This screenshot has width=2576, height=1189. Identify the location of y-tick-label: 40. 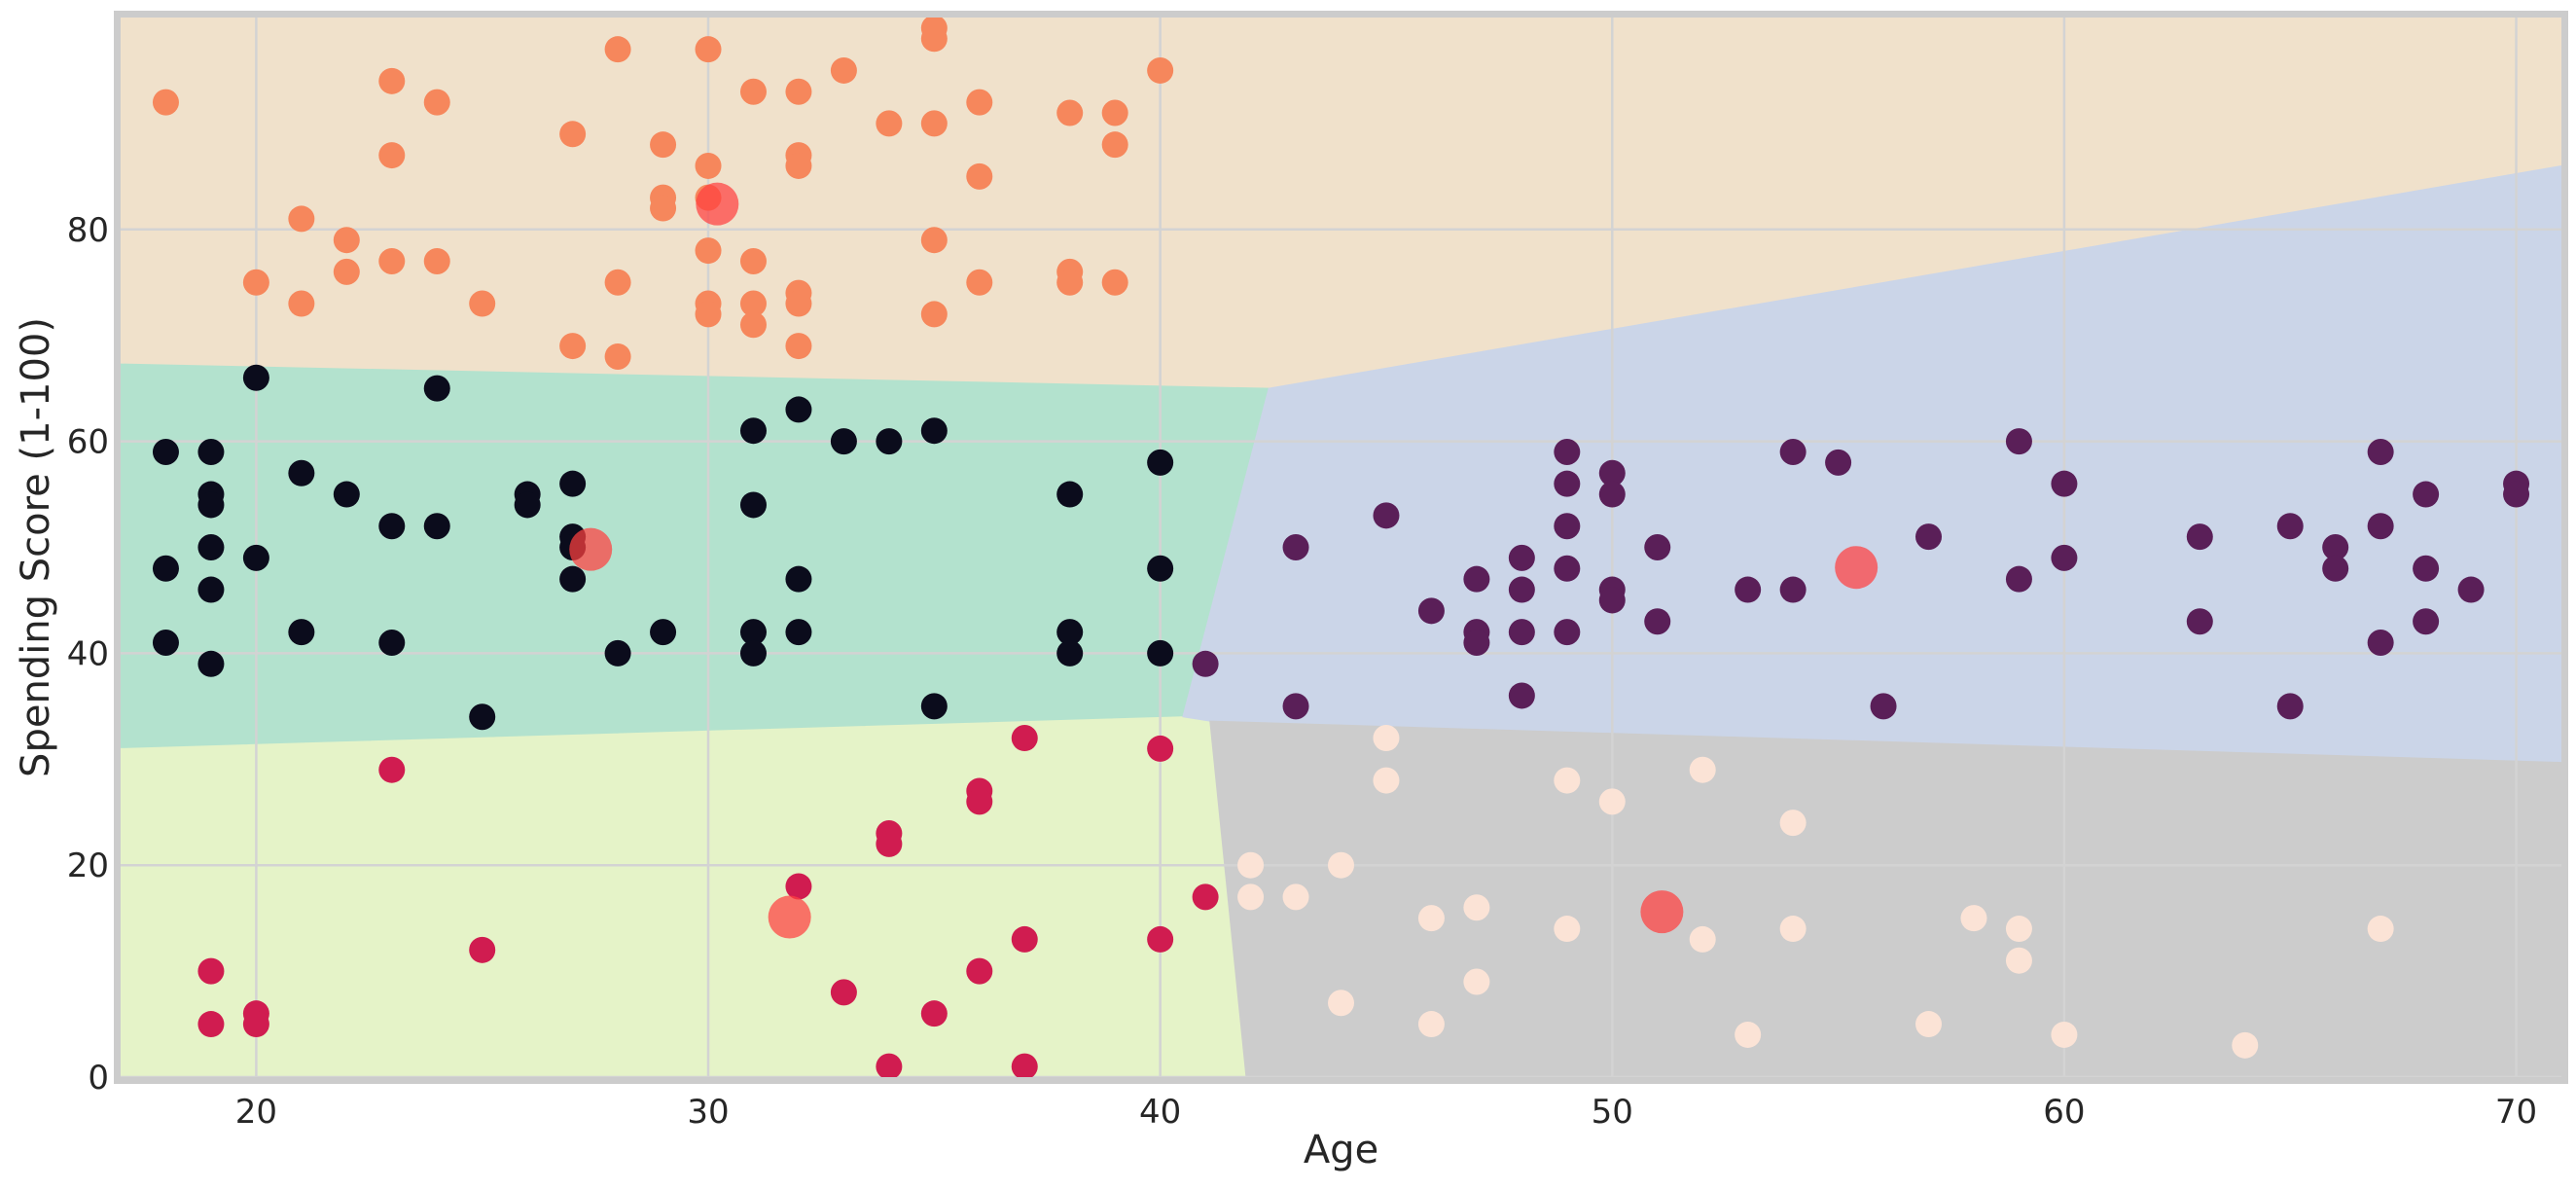
(88, 653).